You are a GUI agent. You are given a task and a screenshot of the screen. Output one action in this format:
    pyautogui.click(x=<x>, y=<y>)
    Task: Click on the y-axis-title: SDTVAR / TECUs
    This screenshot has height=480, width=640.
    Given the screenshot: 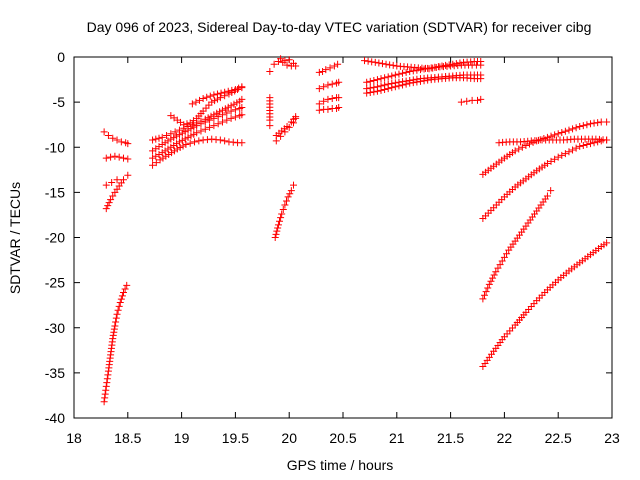 What is the action you would take?
    pyautogui.click(x=15, y=238)
    